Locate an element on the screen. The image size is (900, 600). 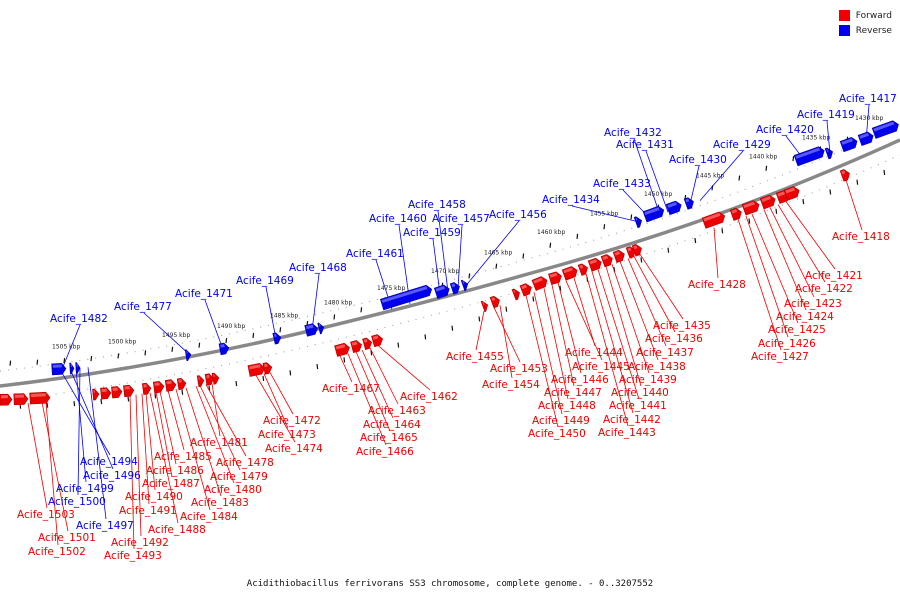
gene-label-forward: Acife_1428 is located at coordinates (717, 285).